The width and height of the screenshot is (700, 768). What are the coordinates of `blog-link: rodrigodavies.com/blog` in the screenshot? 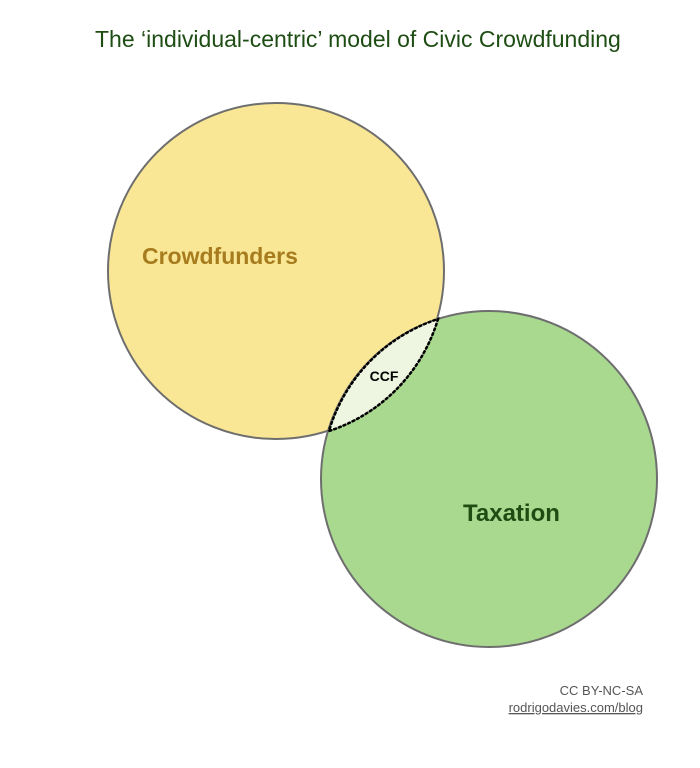 It's located at (576, 707).